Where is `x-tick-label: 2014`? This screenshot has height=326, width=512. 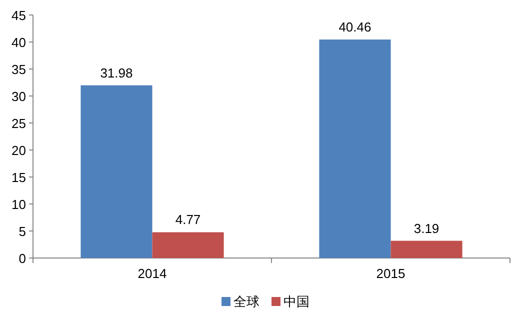 x-tick-label: 2014 is located at coordinates (152, 273).